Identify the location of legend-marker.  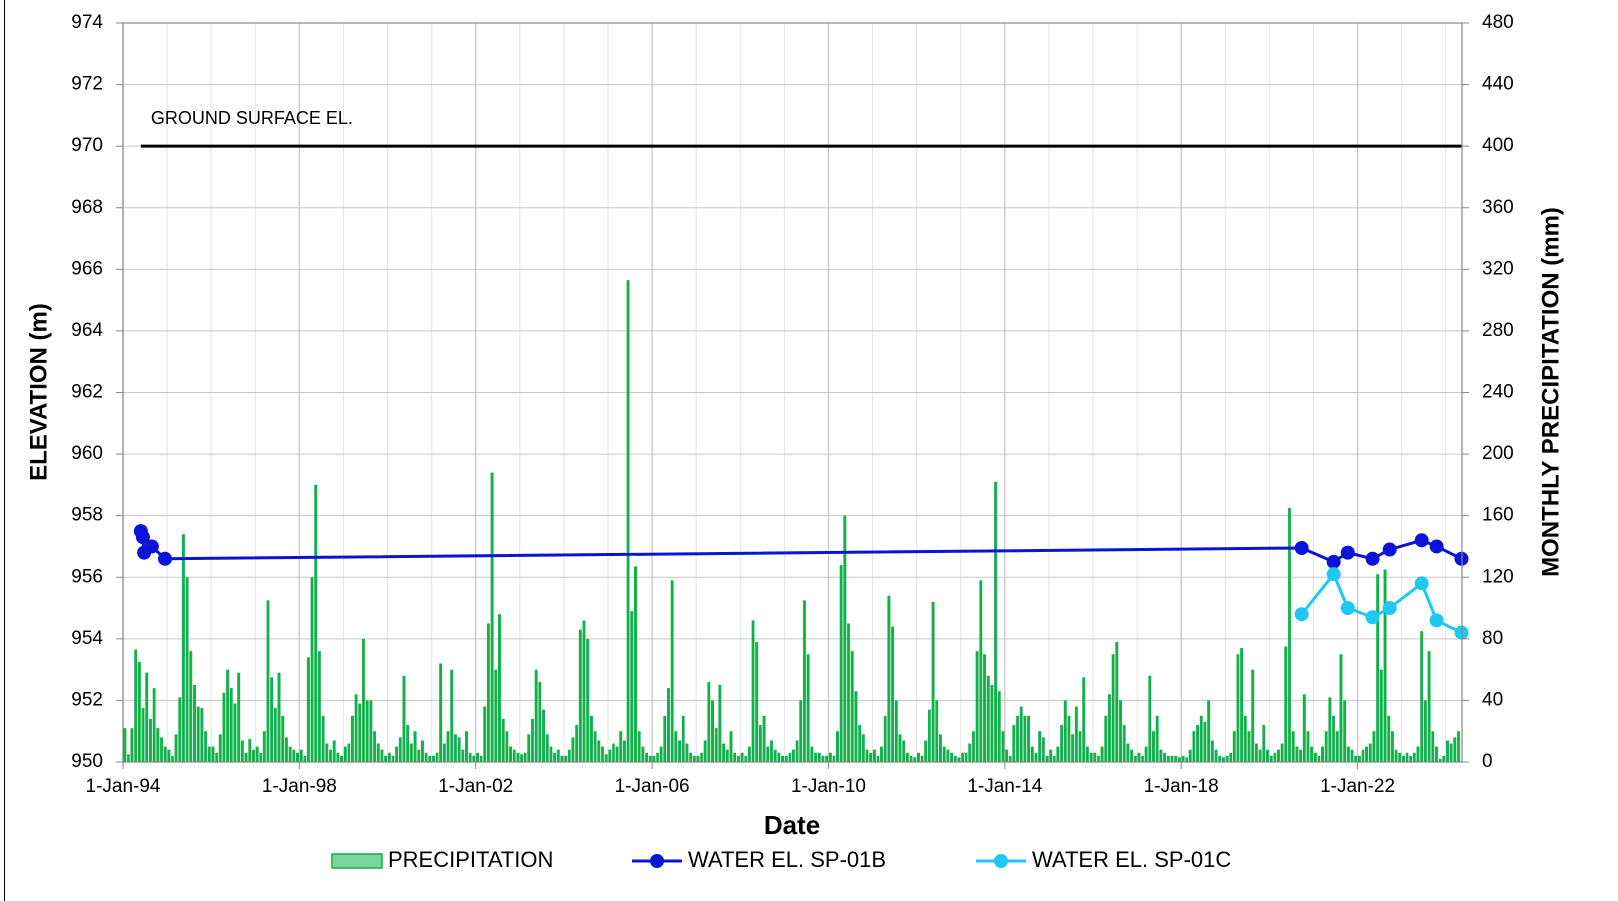
(657, 861).